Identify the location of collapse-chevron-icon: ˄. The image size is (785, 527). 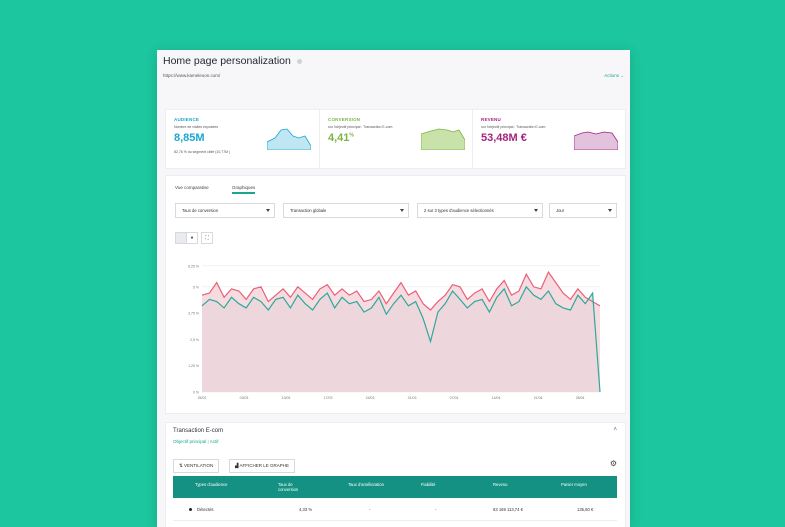
(615, 430).